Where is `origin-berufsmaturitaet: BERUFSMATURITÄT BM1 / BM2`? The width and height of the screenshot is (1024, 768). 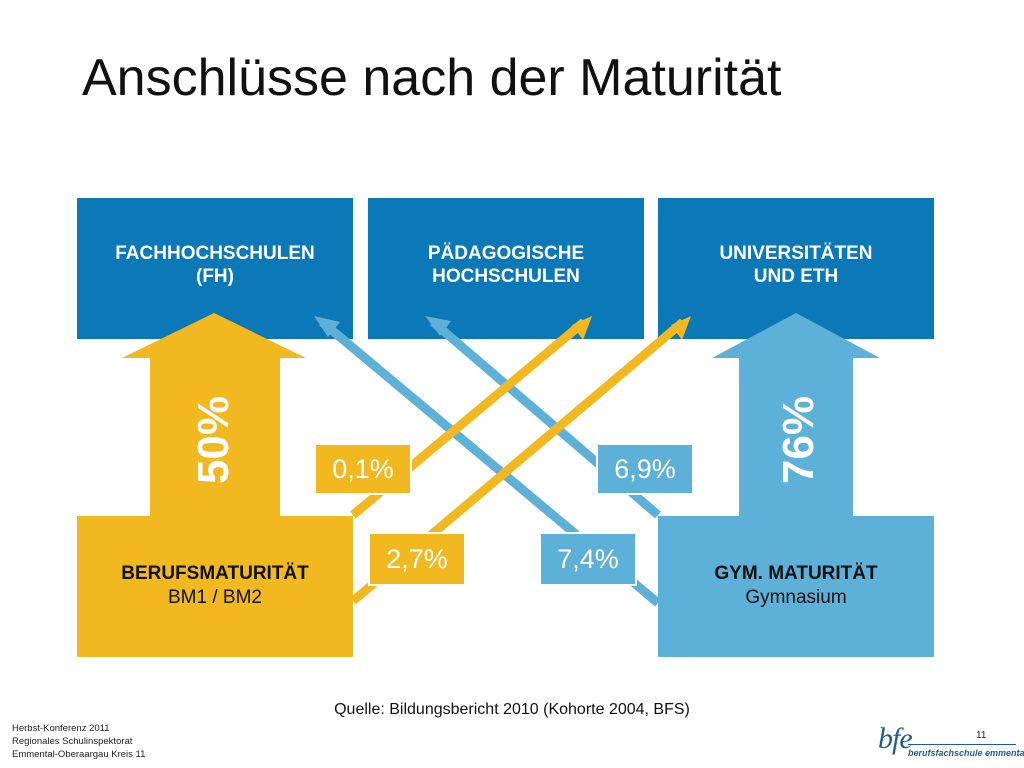 origin-berufsmaturitaet: BERUFSMATURITÄT BM1 / BM2 is located at coordinates (215, 586).